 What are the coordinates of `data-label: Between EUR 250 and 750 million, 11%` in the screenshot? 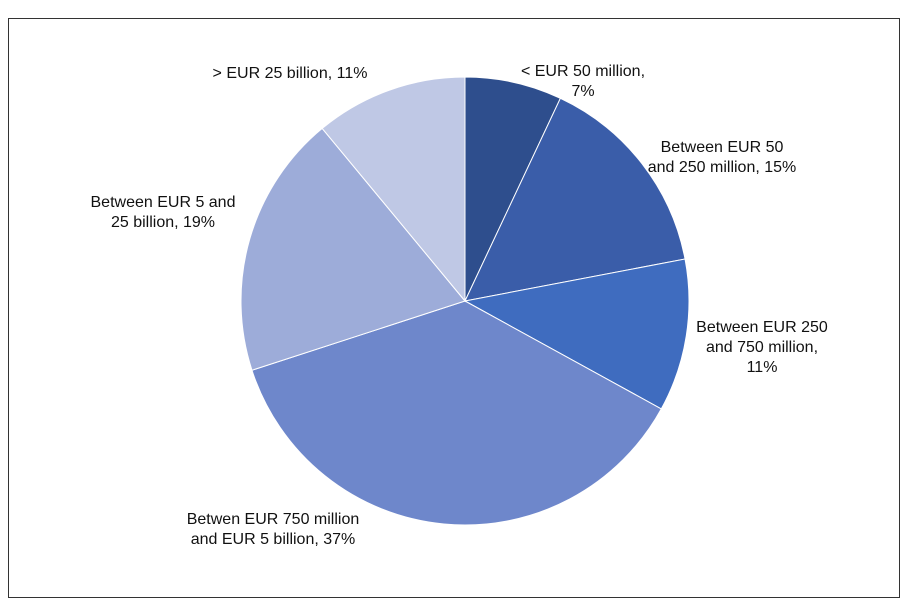 It's located at (762, 347).